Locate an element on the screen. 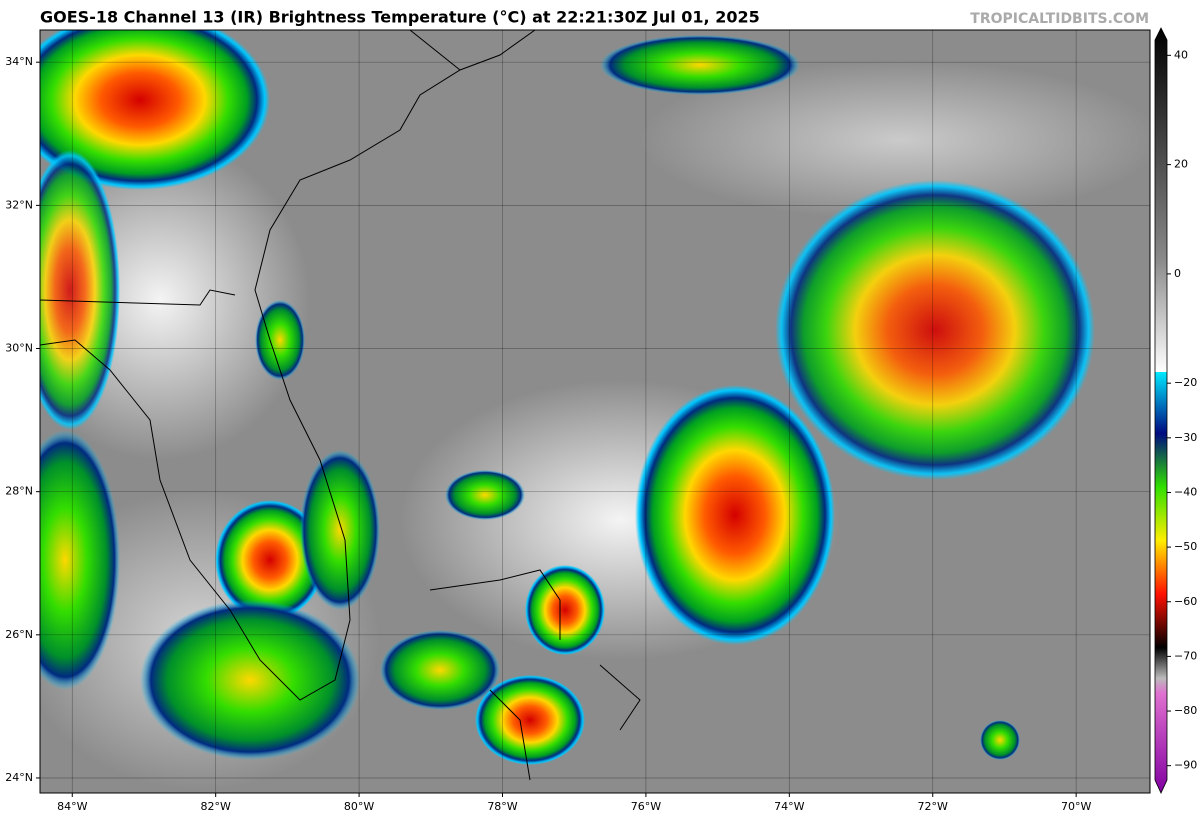 This screenshot has height=820, width=1200. colorbar-tick-label: −50 is located at coordinates (1185, 546).